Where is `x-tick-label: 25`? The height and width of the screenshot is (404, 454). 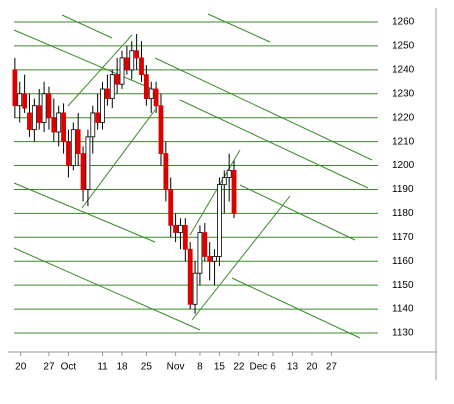
x-tick-label: 25 is located at coordinates (147, 367).